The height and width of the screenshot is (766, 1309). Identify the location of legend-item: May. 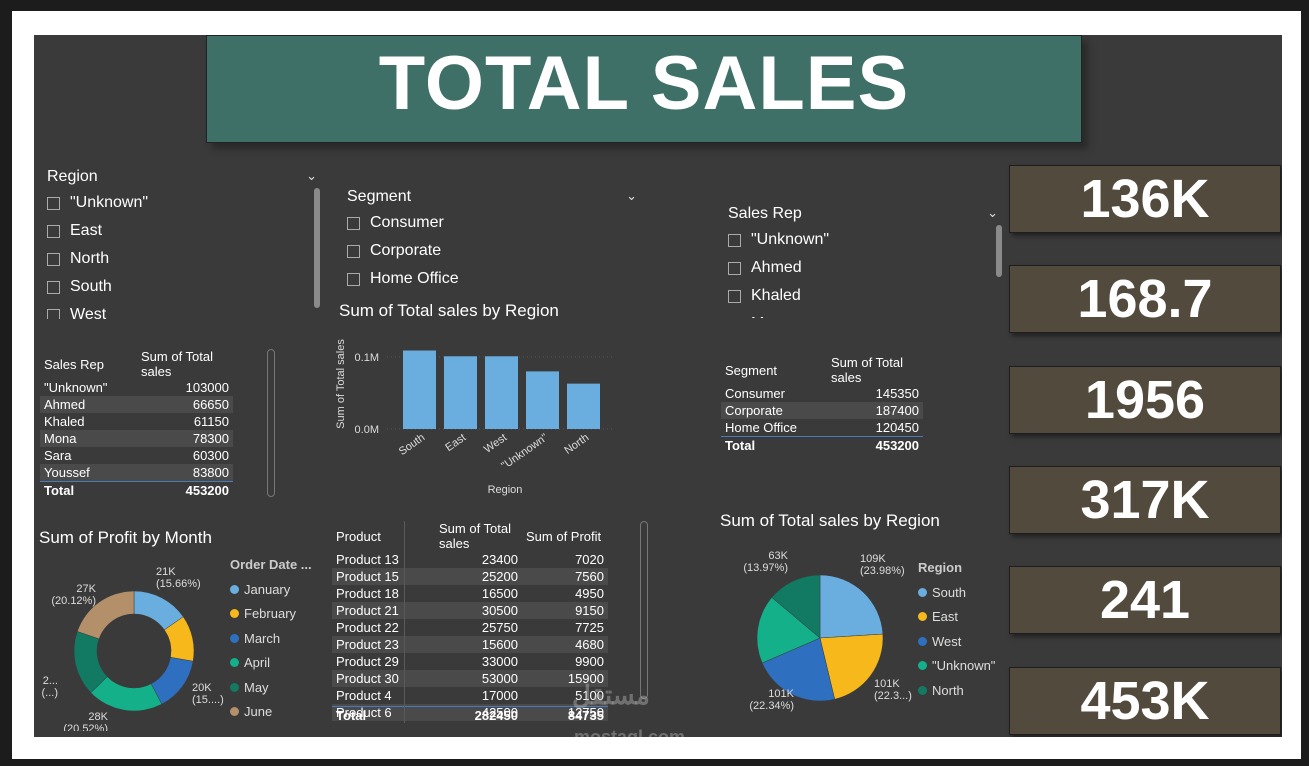
(271, 687).